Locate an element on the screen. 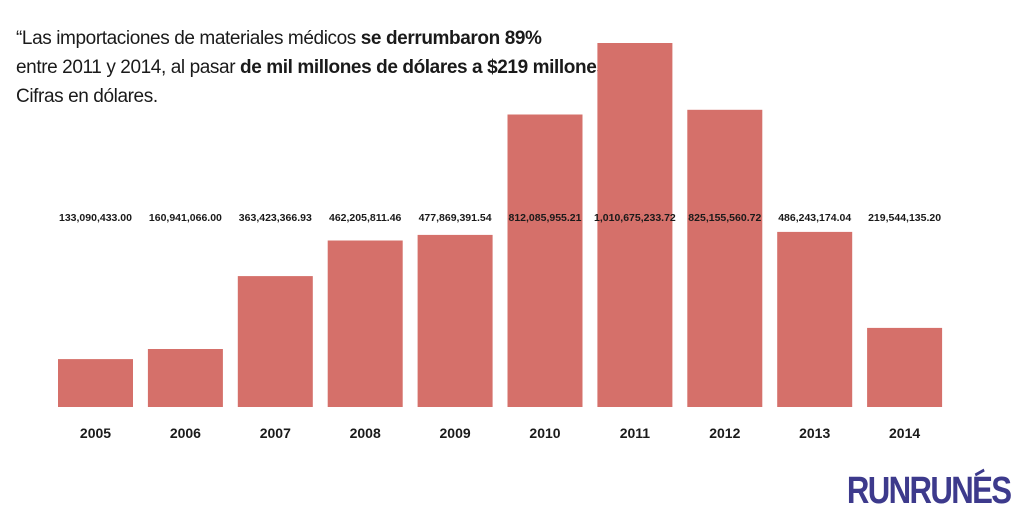  value-label-2011: 1,010,675,233.72 is located at coordinates (635, 218).